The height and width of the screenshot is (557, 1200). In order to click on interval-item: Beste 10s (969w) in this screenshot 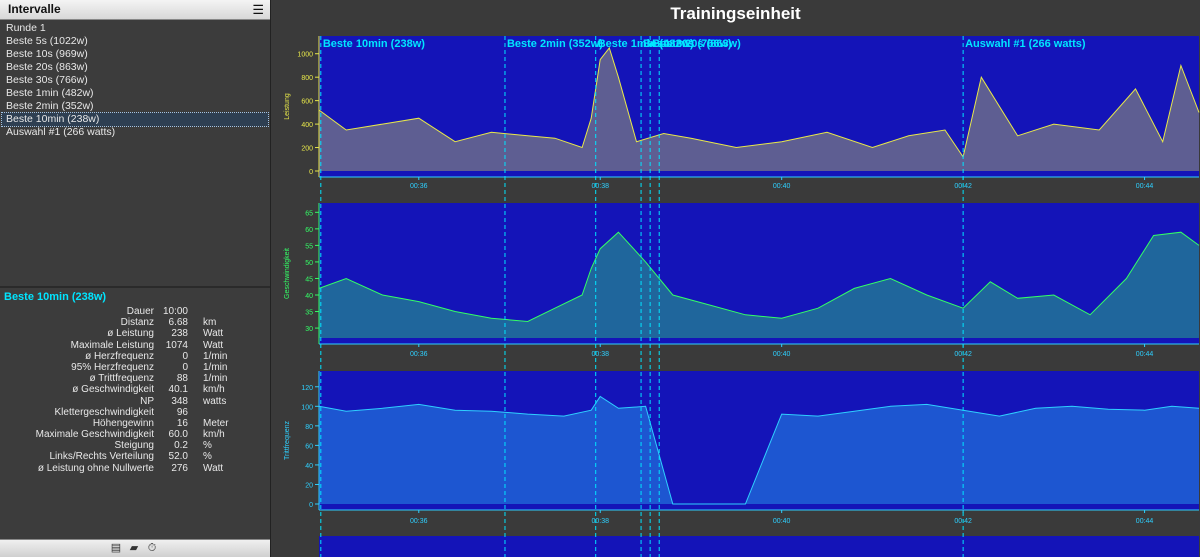, I will do `click(47, 54)`.